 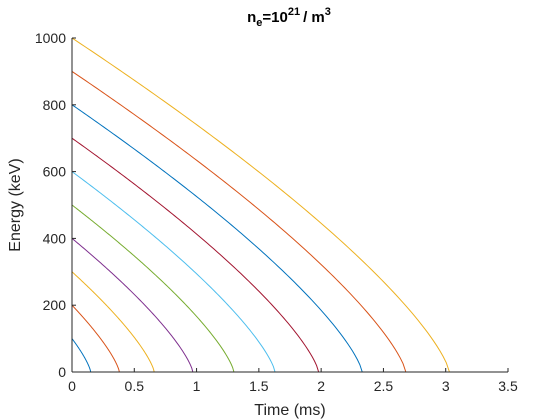 I want to click on y-tick-label: 1000, so click(x=50, y=38).